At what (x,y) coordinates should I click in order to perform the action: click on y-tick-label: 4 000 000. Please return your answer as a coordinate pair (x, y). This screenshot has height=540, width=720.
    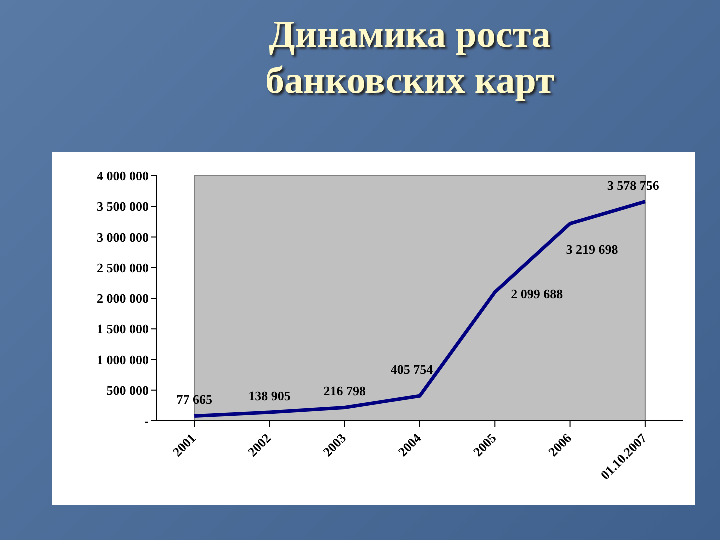
    Looking at the image, I should click on (123, 176).